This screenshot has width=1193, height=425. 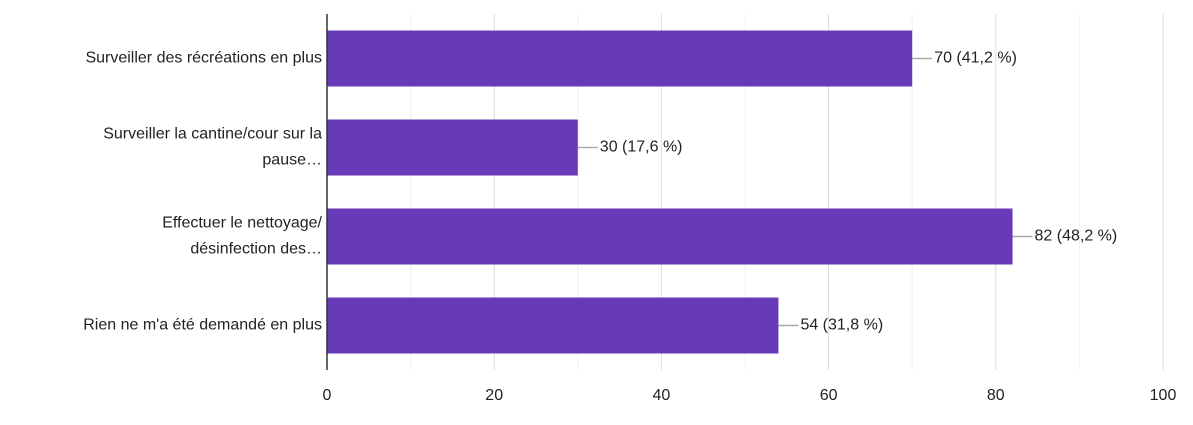 What do you see at coordinates (841, 325) in the screenshot?
I see `value-label: 54 (31,8 %)` at bounding box center [841, 325].